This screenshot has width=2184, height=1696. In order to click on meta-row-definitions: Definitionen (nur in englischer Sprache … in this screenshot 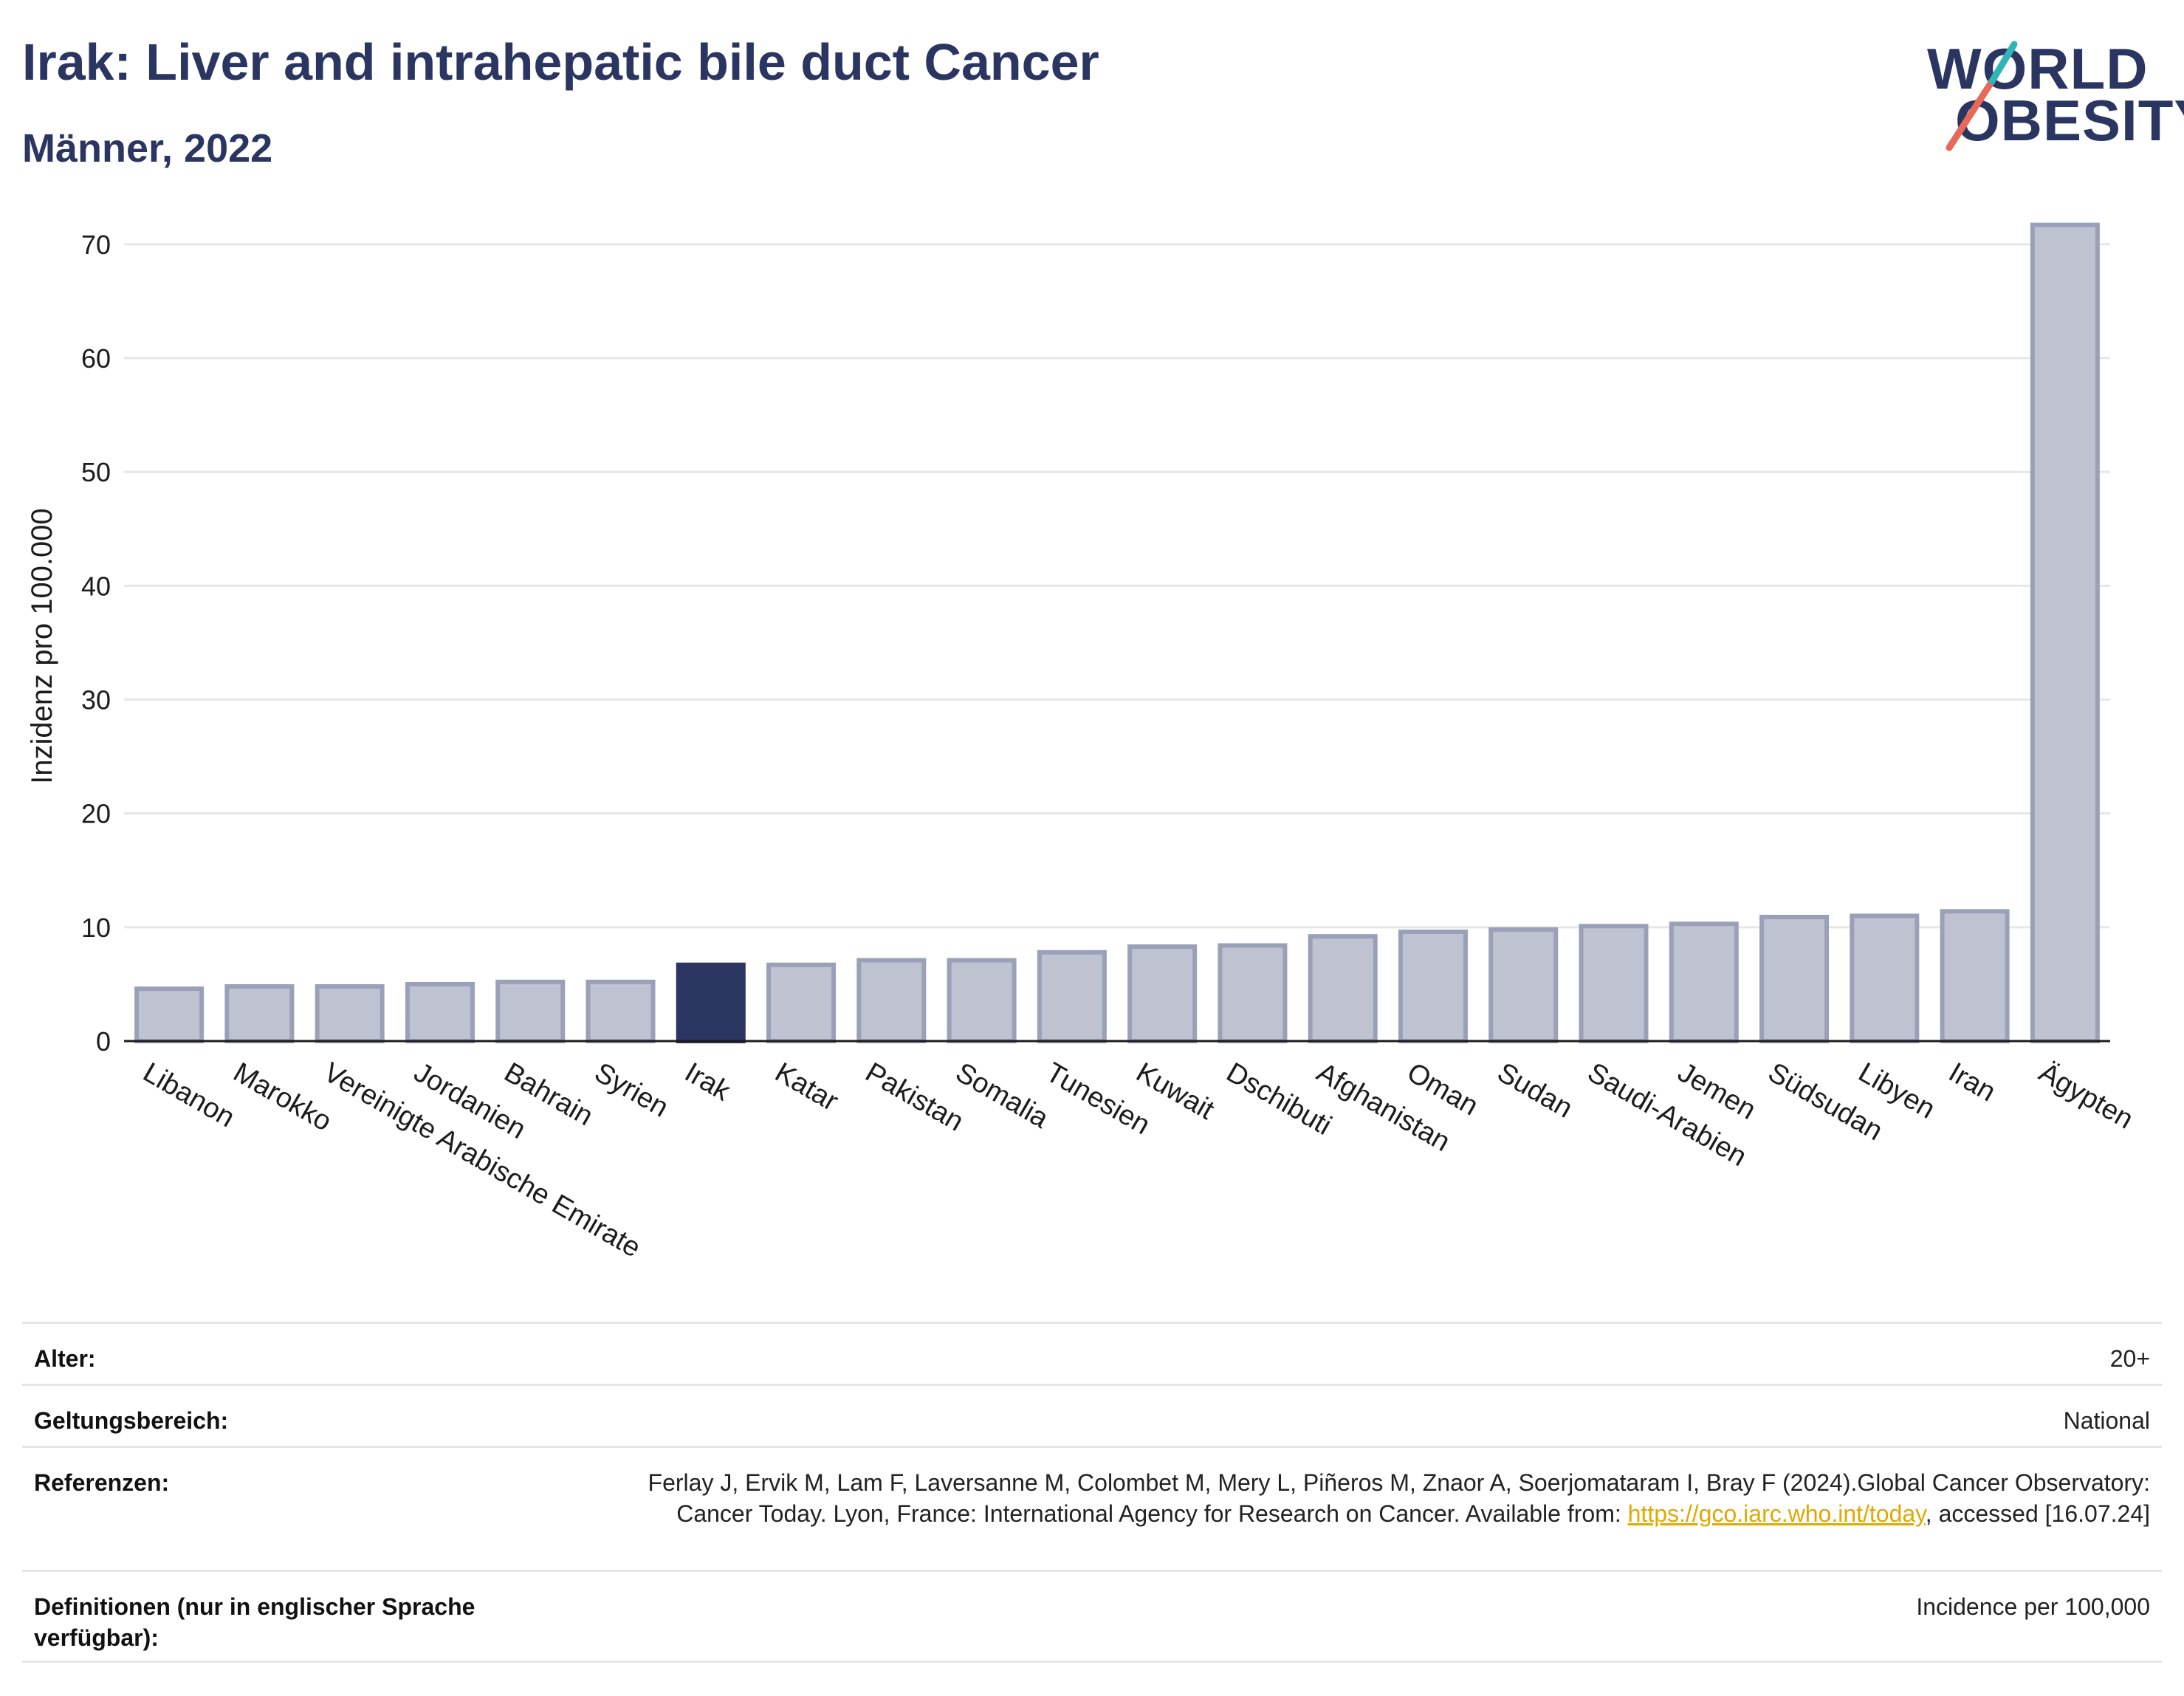, I will do `click(1092, 1616)`.